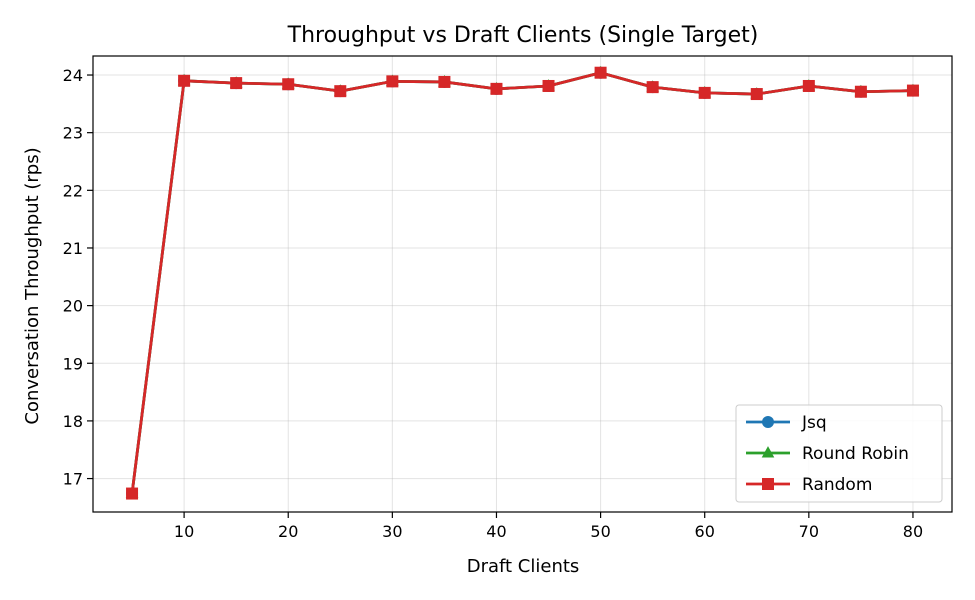  I want to click on legend-label: Random, so click(837, 485).